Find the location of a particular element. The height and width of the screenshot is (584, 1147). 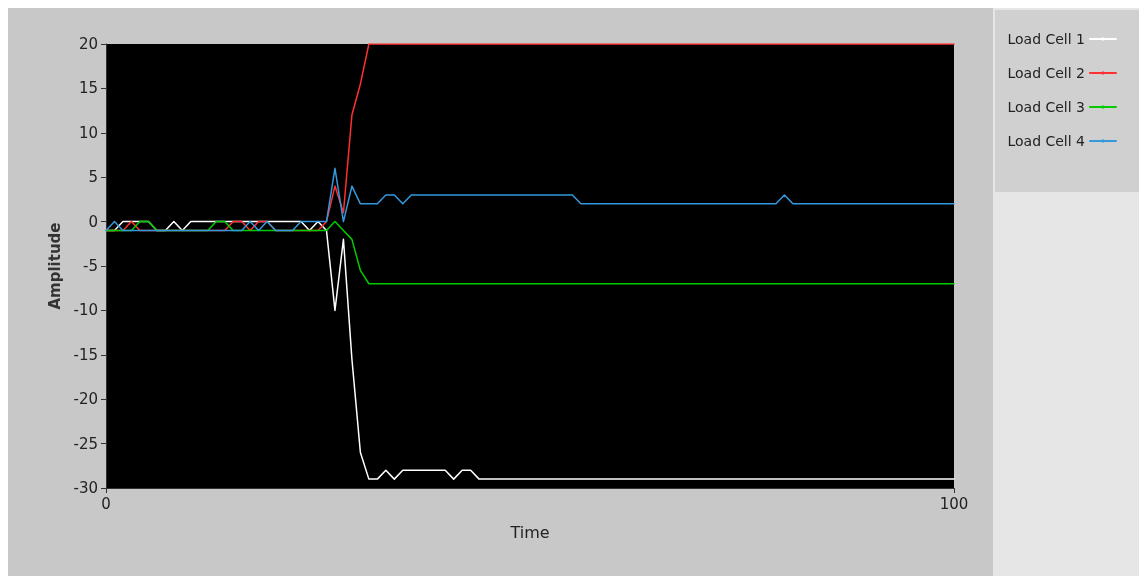

legend-label: Load Cell 3 is located at coordinates (1046, 107).